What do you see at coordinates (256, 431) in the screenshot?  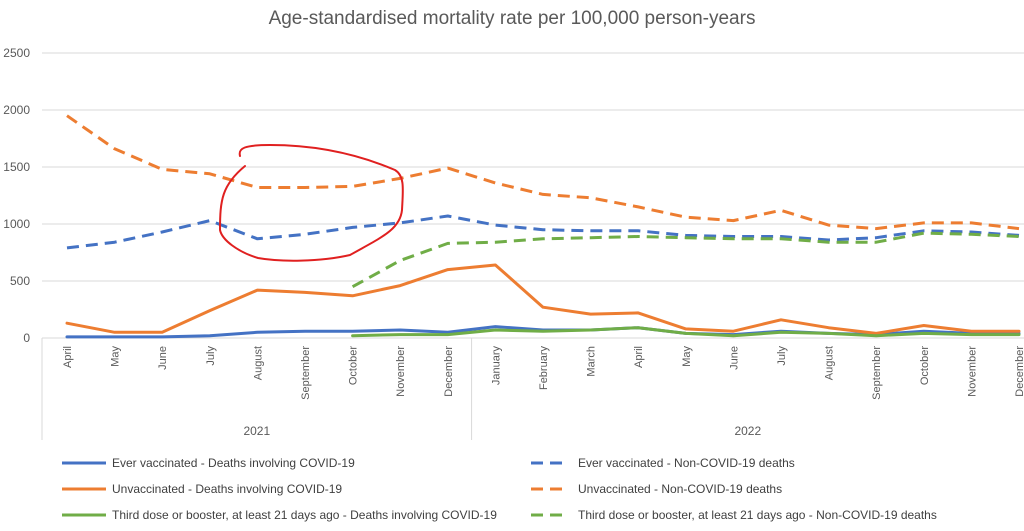 I see `year-label: 2021` at bounding box center [256, 431].